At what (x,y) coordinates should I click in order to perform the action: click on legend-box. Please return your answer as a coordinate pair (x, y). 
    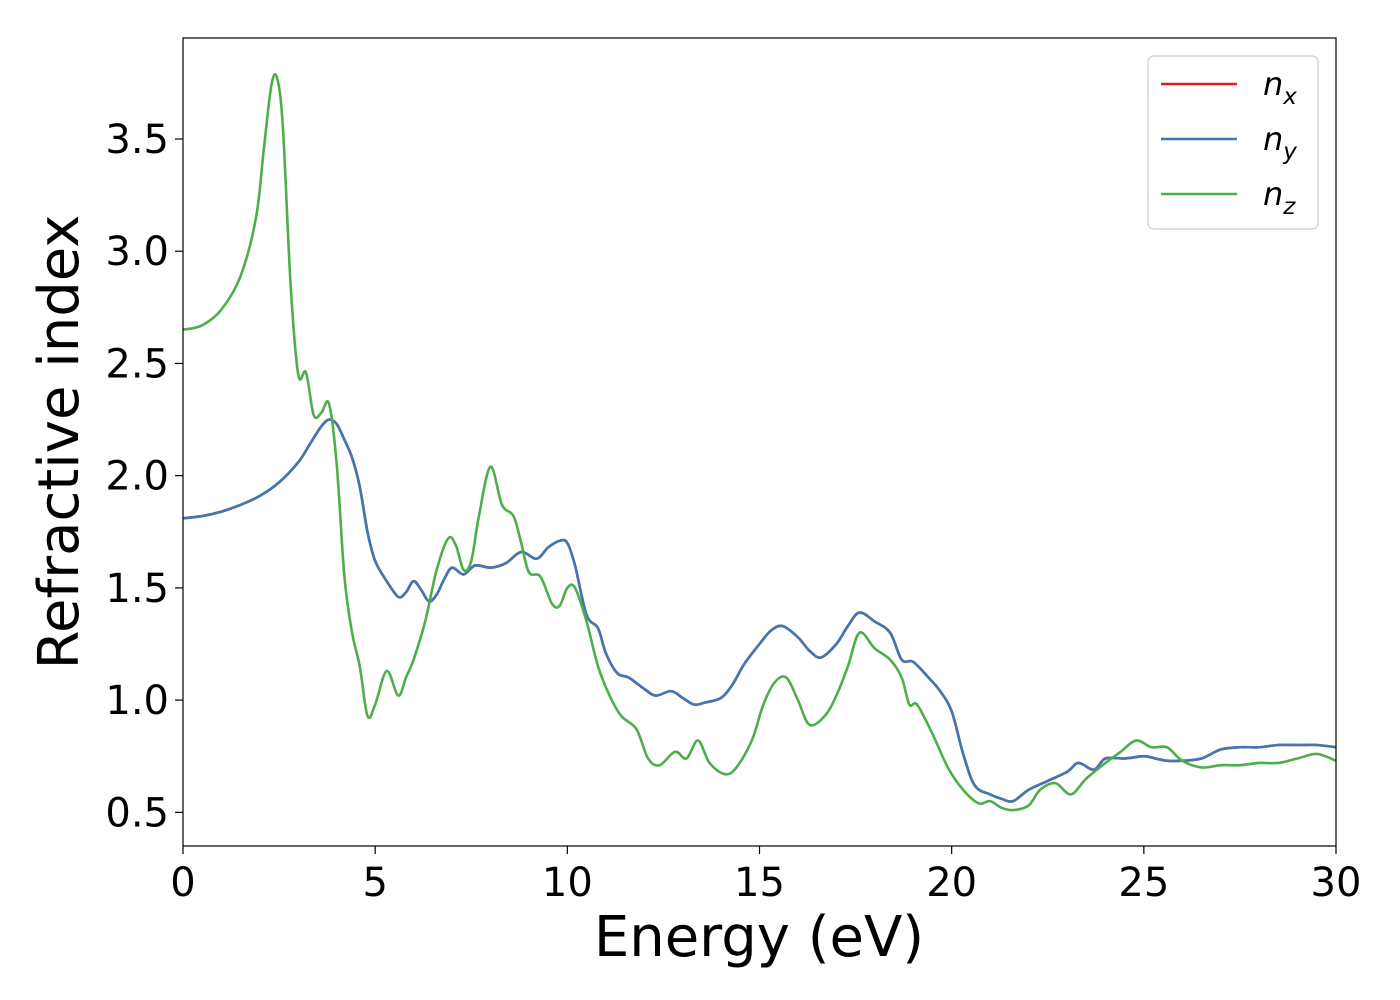
    Looking at the image, I should click on (1233, 142).